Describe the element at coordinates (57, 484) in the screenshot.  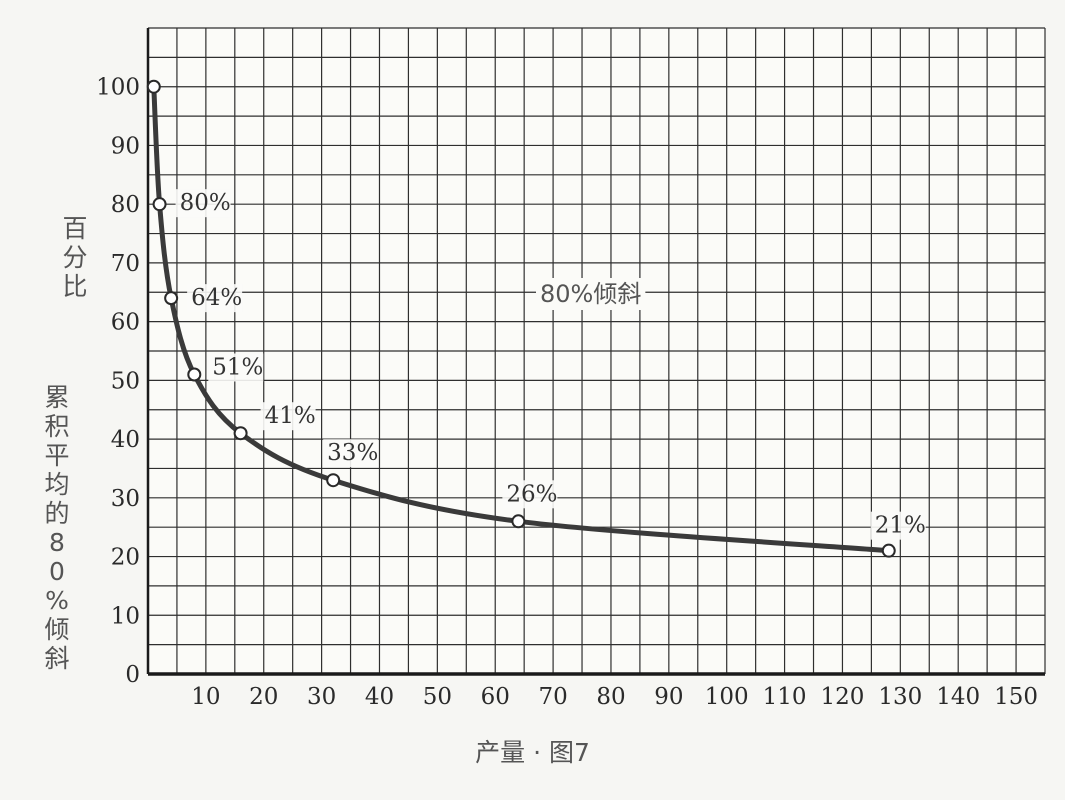
I see `ylabel-bottom-char-3: 均` at that location.